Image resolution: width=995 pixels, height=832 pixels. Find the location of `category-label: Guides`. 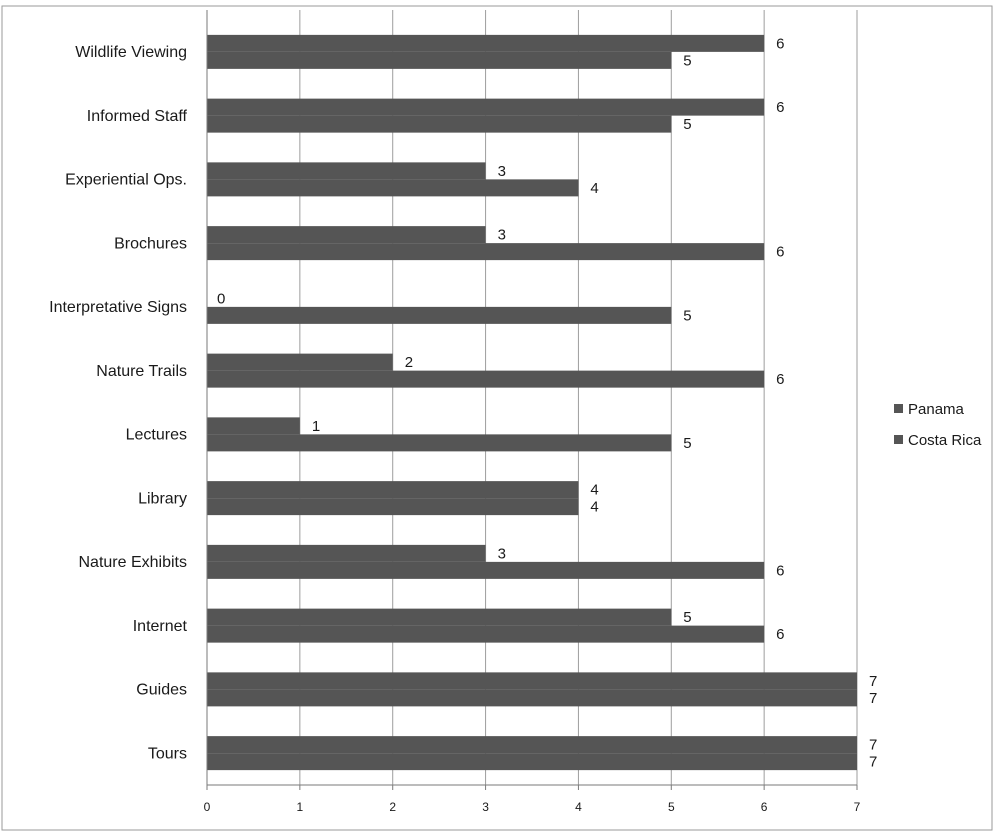

category-label: Guides is located at coordinates (161, 690).